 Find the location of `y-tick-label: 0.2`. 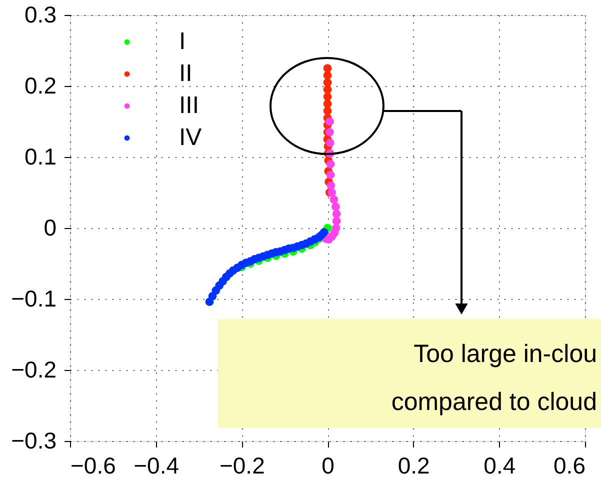

y-tick-label: 0.2 is located at coordinates (40, 85).